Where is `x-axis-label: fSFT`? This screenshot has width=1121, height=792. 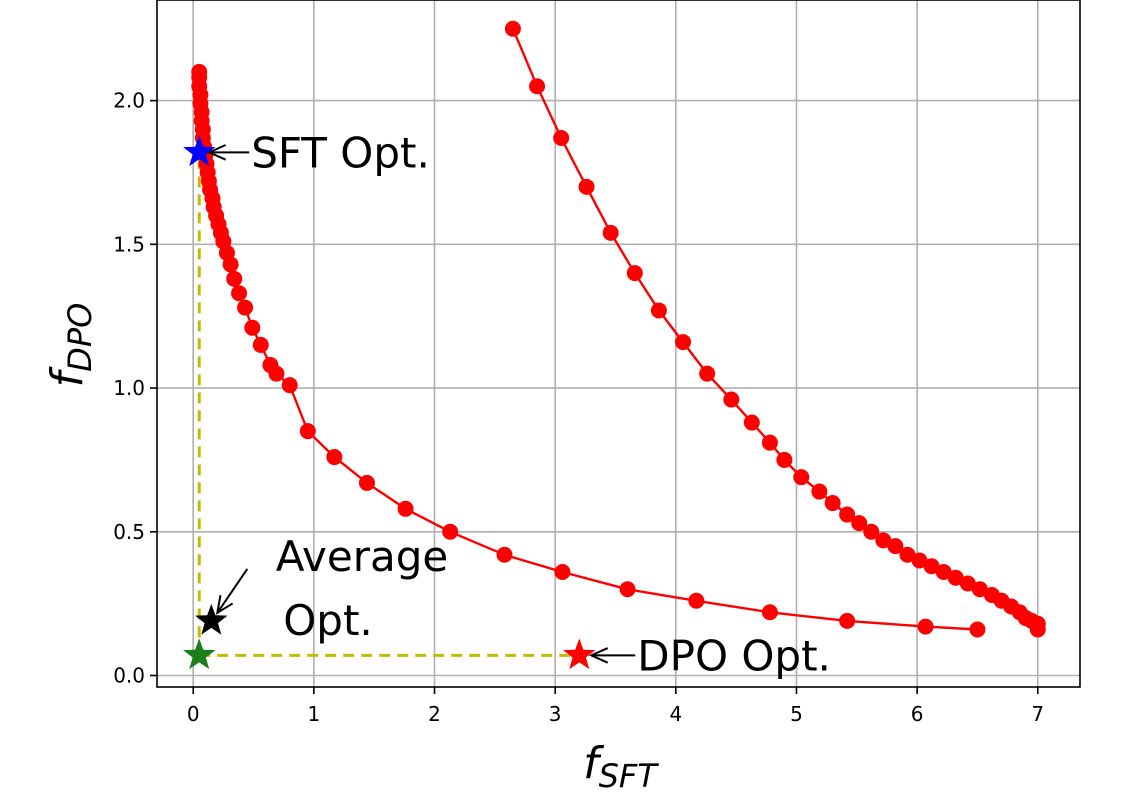
x-axis-label: fSFT is located at coordinates (621, 765).